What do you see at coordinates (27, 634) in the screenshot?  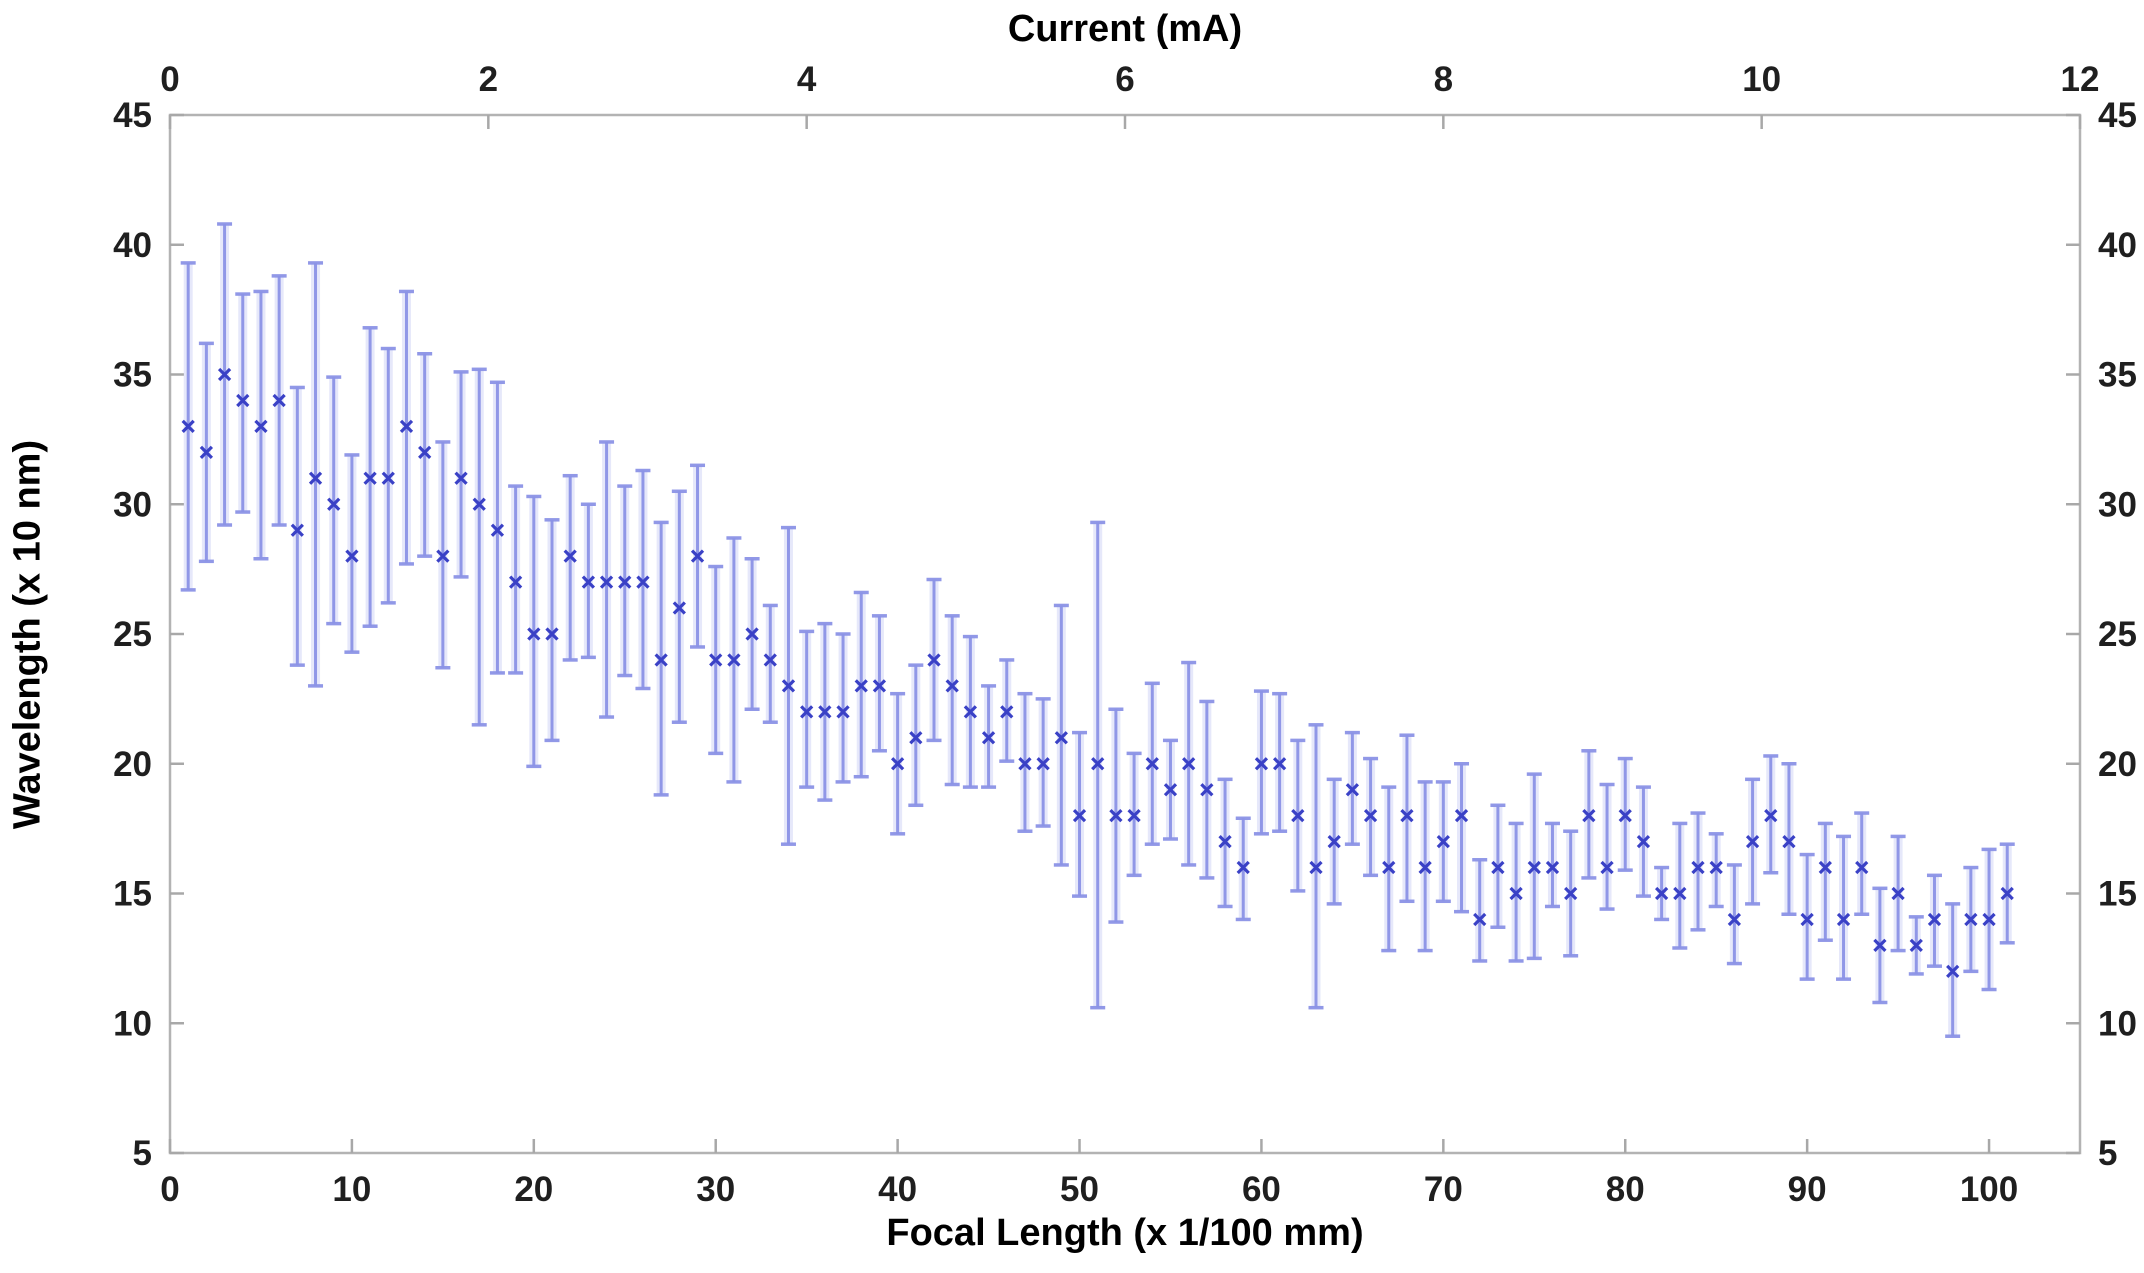 I see `left-axis-title: Wavelength (x 10 nm)` at bounding box center [27, 634].